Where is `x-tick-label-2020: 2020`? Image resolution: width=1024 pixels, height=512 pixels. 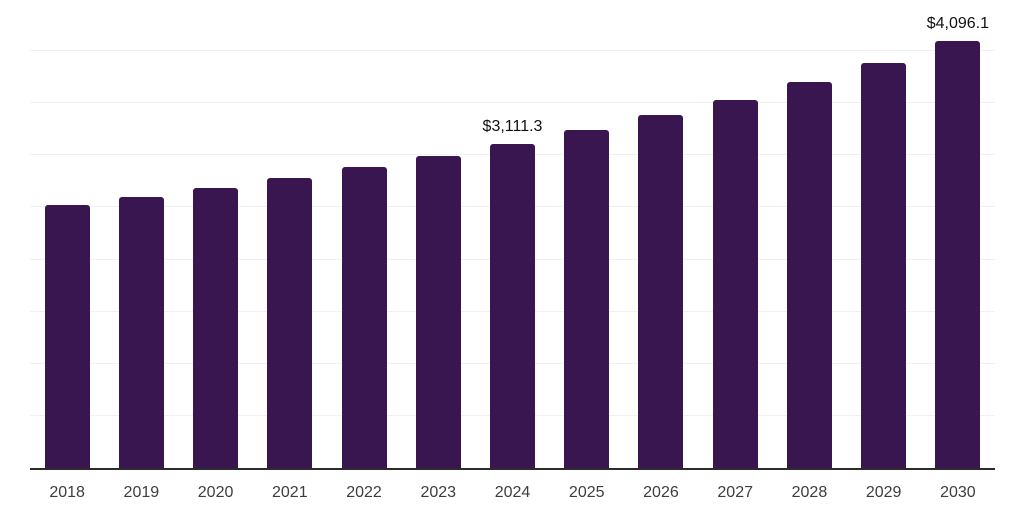
x-tick-label-2020: 2020 is located at coordinates (215, 492).